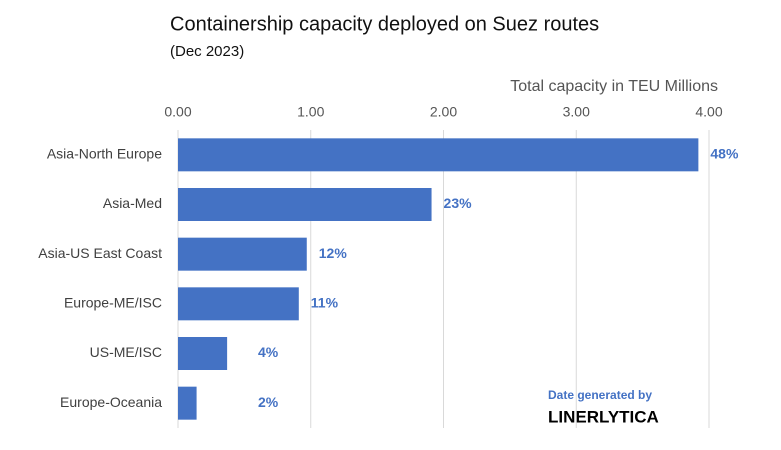 Image resolution: width=781 pixels, height=450 pixels. What do you see at coordinates (724, 154) in the screenshot?
I see `data-label: 48%` at bounding box center [724, 154].